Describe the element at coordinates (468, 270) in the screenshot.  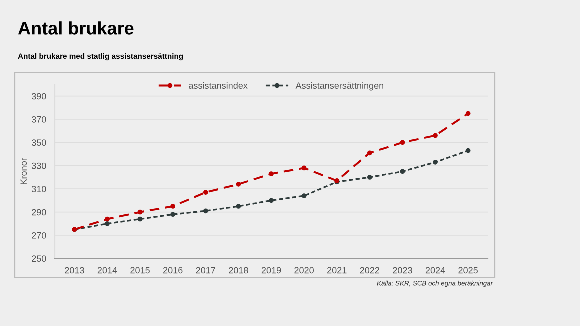
I see `x-tick-label: 2025` at that location.